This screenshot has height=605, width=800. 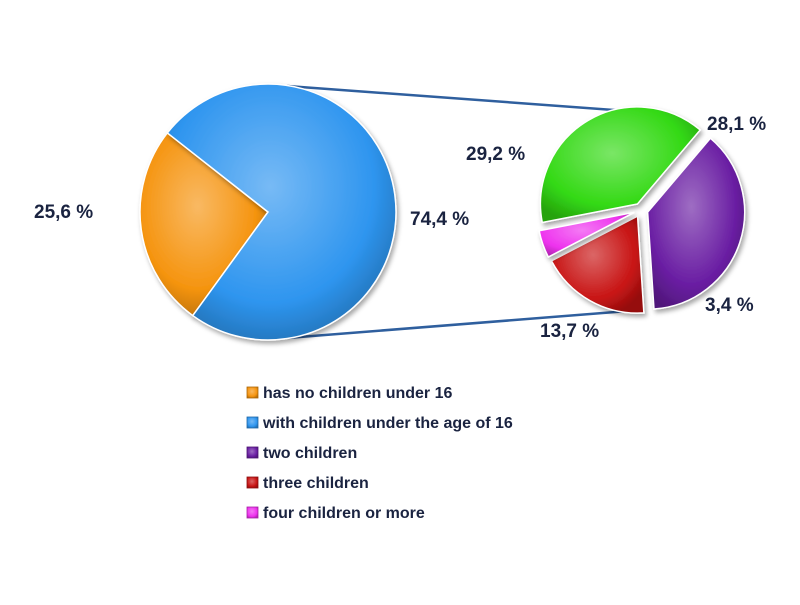 What do you see at coordinates (439, 219) in the screenshot?
I see `data-label: 74,4 %` at bounding box center [439, 219].